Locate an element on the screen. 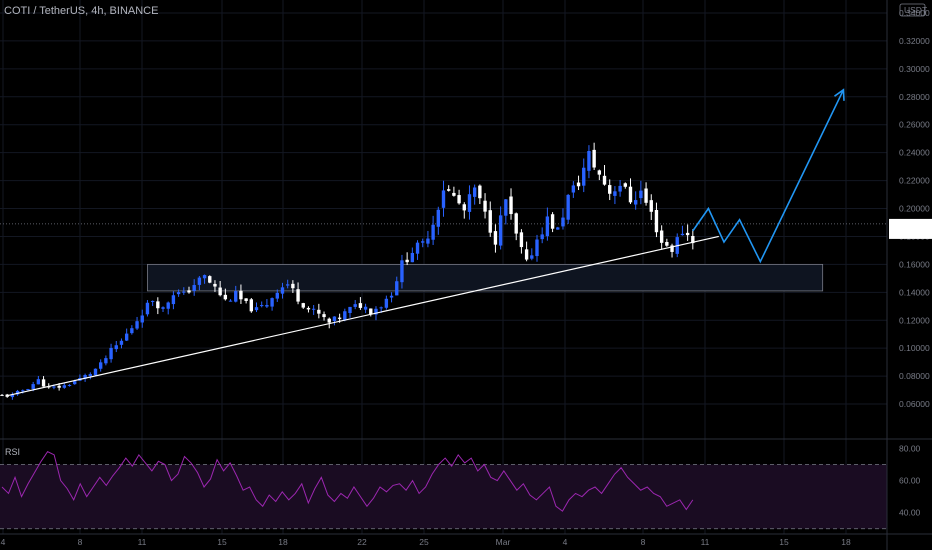 This screenshot has width=932, height=550. currency-badge-box is located at coordinates (912, 10).